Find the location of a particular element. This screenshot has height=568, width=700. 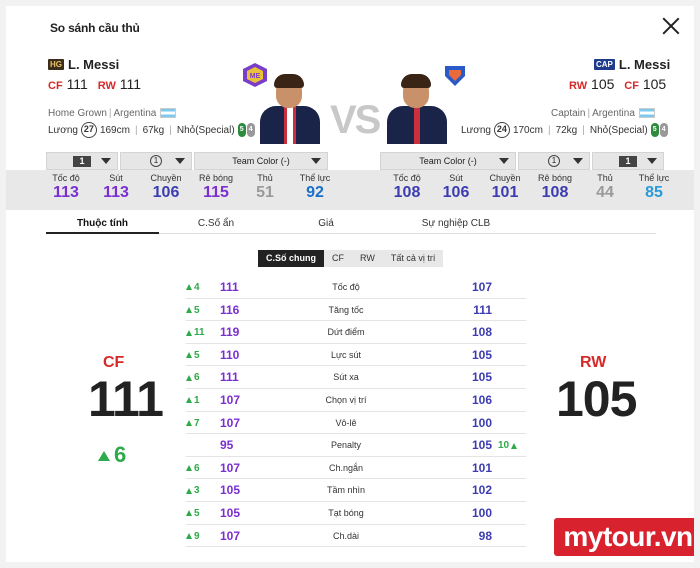

right-height: 170cm is located at coordinates (527, 130).